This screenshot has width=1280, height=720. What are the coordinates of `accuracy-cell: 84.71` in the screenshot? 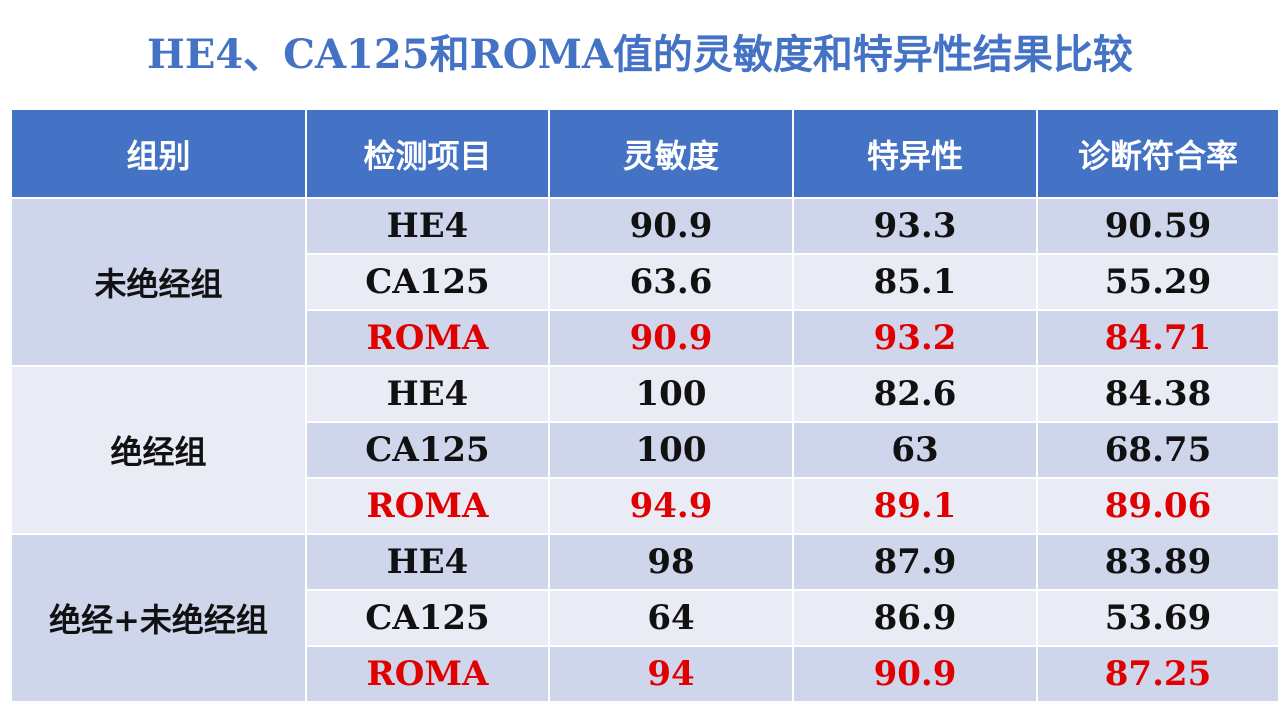 It's located at (1158, 338).